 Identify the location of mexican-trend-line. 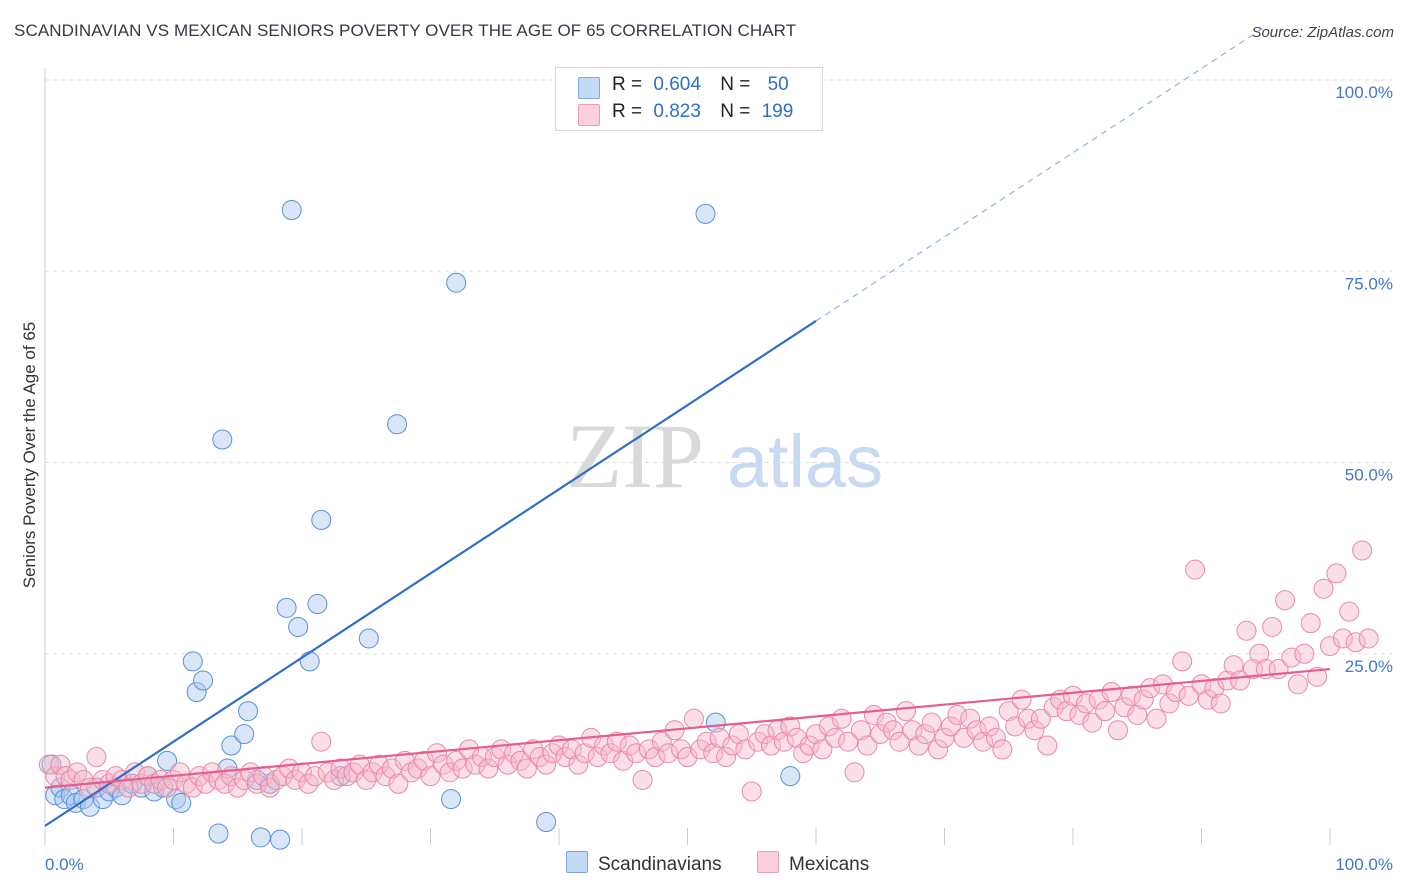
(687, 728).